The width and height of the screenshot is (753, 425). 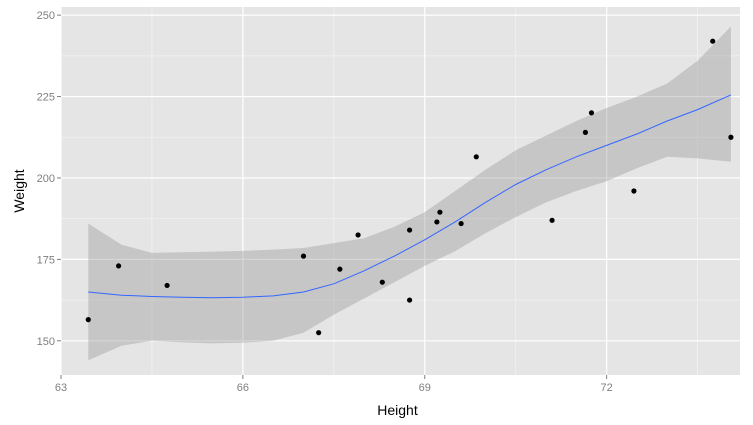 What do you see at coordinates (425, 388) in the screenshot?
I see `x-tick-label: 69` at bounding box center [425, 388].